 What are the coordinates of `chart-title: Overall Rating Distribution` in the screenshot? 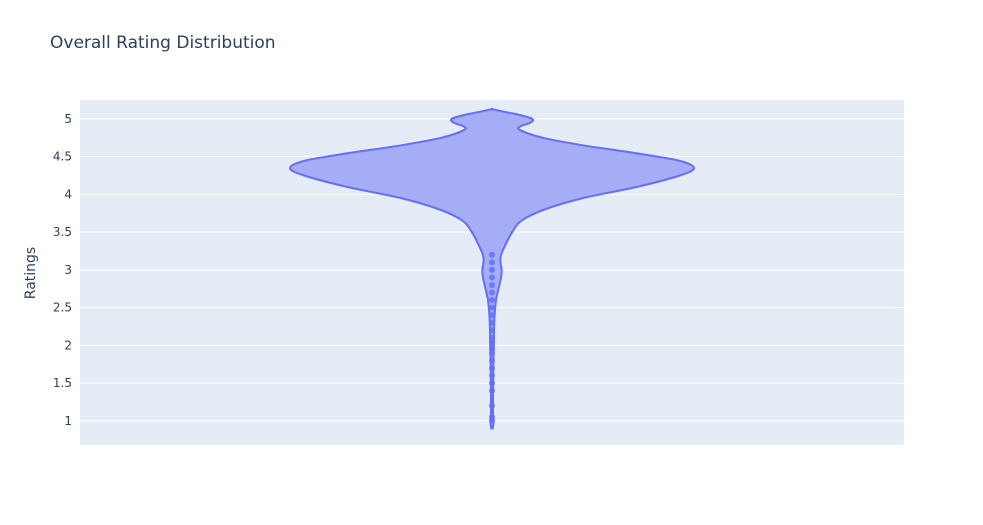 It's located at (163, 43).